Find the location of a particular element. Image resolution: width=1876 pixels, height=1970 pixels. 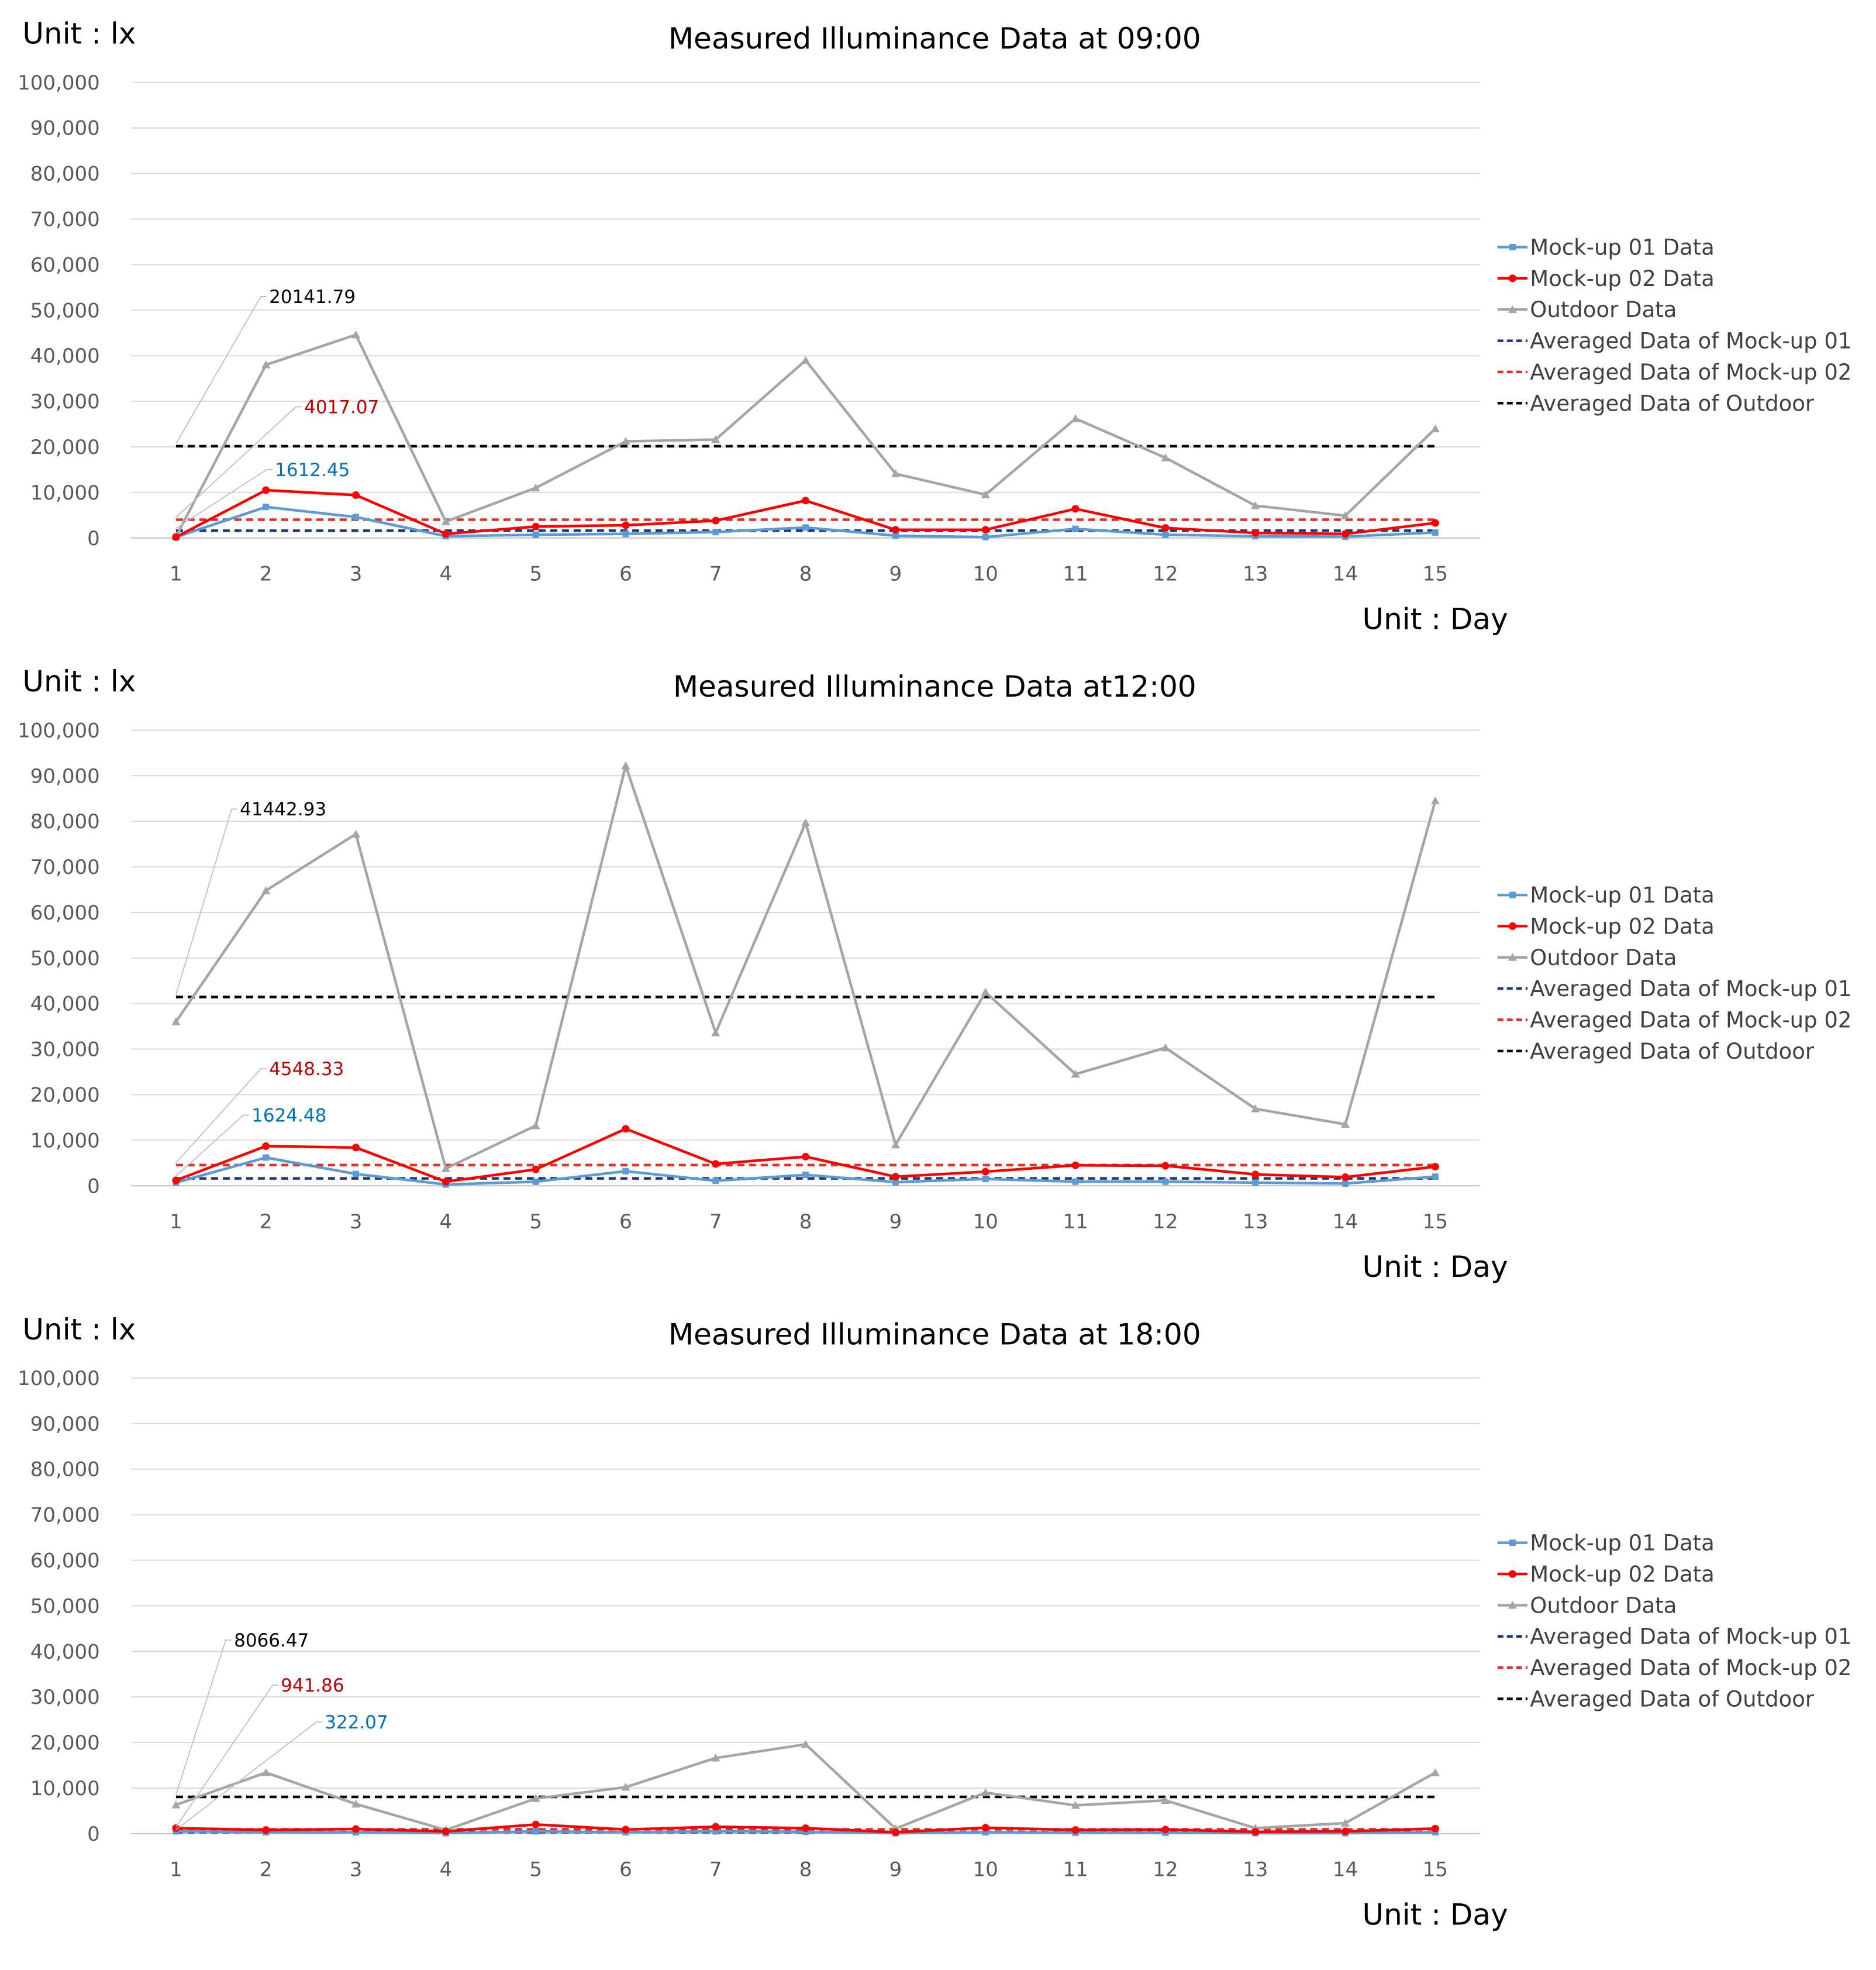

x-tick-label: 8 is located at coordinates (806, 1869).